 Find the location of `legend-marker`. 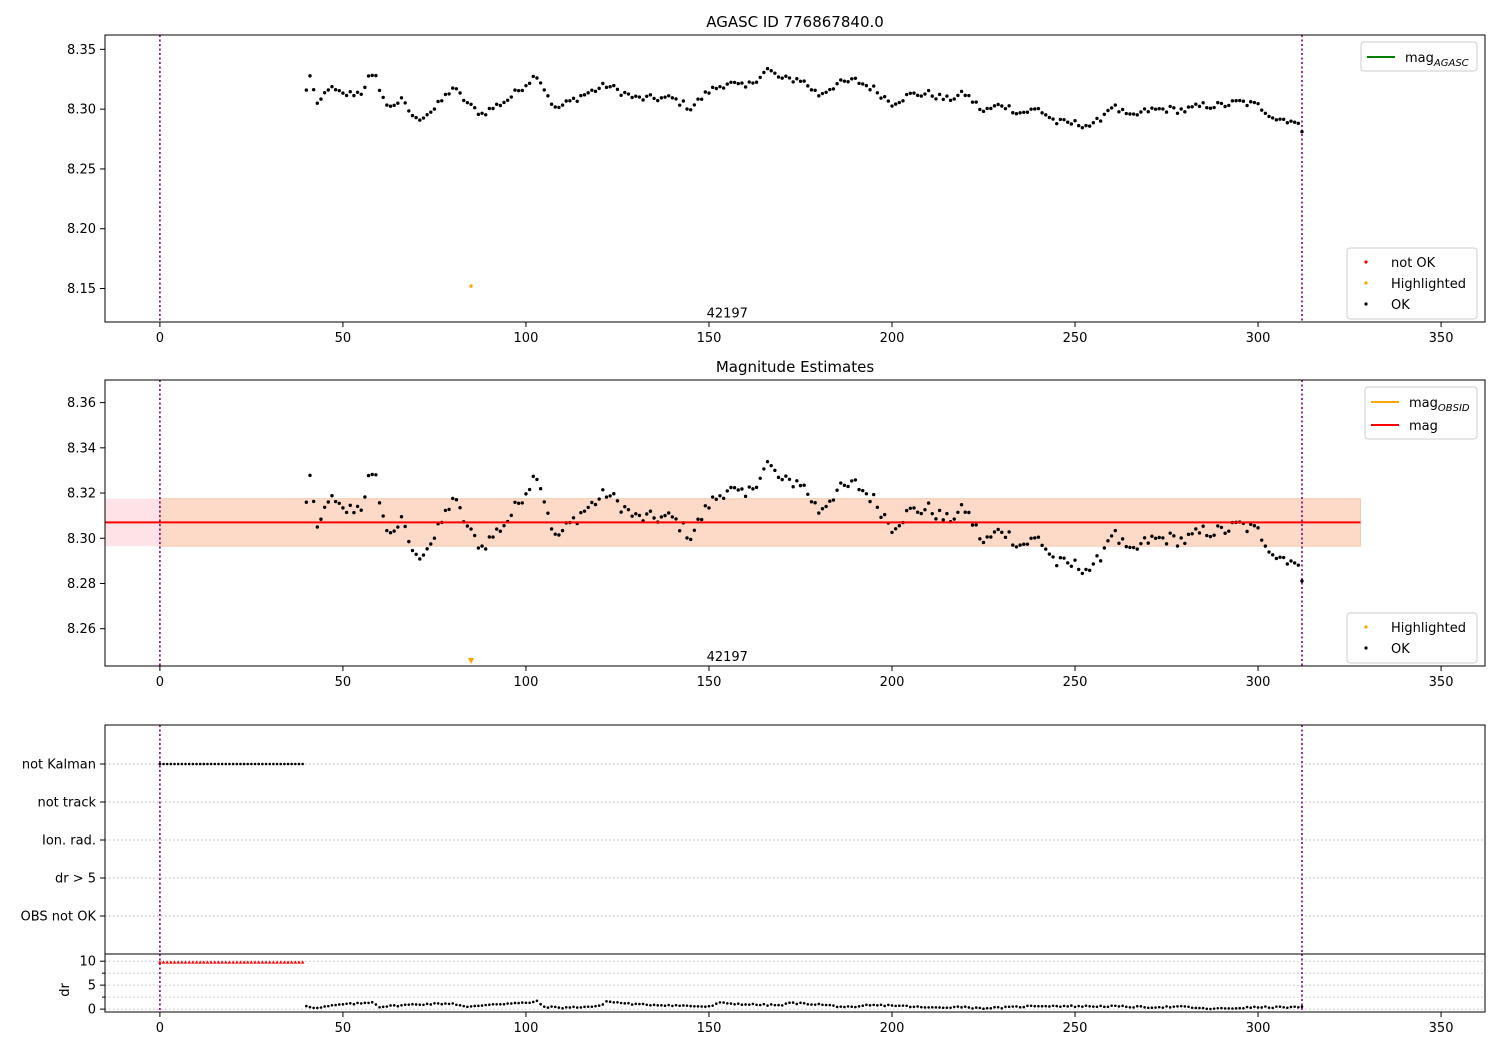

legend-marker is located at coordinates (1366, 283).